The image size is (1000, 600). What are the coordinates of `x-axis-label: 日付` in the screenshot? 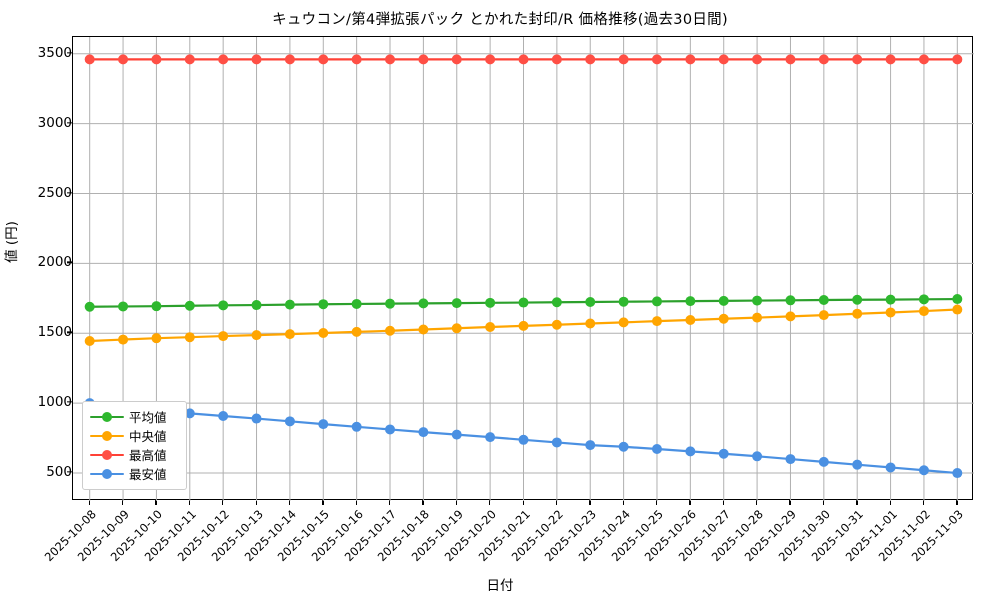 It's located at (500, 586).